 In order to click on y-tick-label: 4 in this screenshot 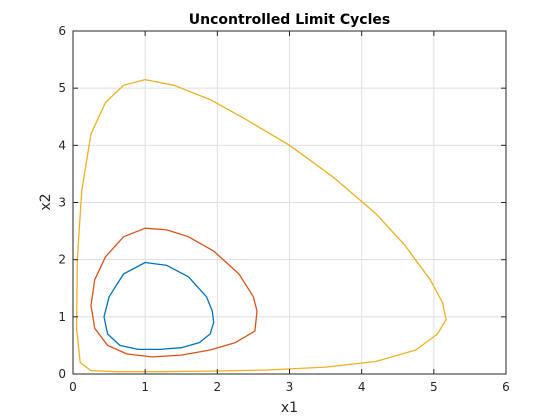, I will do `click(62, 145)`.